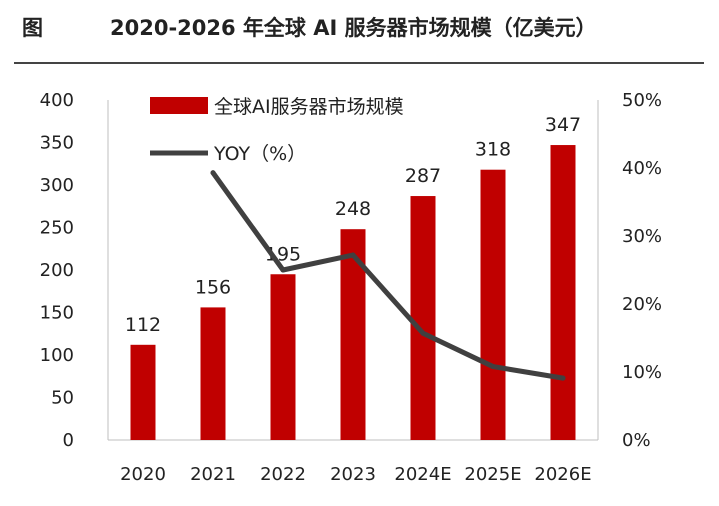  I want to click on chart-title: 2020-2026 年全球 AI 服务器市场规模（亿美元）, so click(353, 28).